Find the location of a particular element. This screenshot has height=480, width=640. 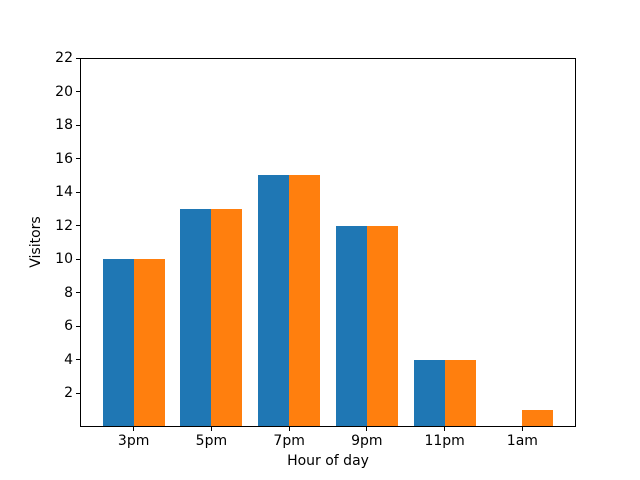

y-tick-label: 16 is located at coordinates (64, 158).